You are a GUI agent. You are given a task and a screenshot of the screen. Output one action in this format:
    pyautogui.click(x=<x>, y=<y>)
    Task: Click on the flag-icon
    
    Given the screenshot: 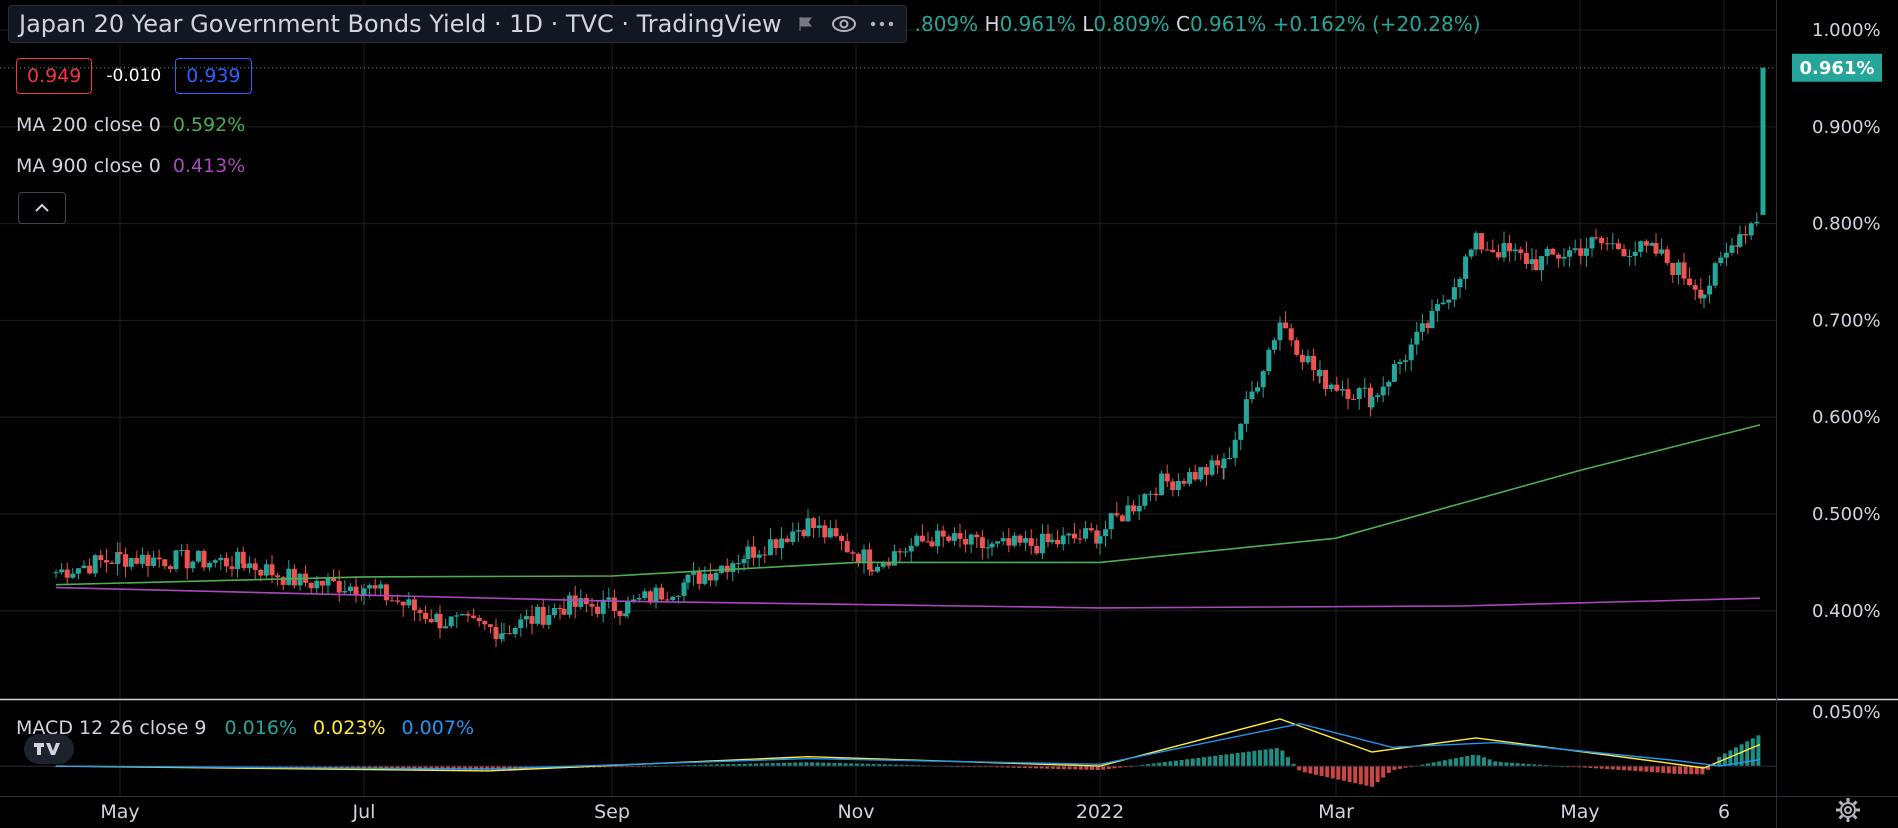 What is the action you would take?
    pyautogui.click(x=806, y=24)
    